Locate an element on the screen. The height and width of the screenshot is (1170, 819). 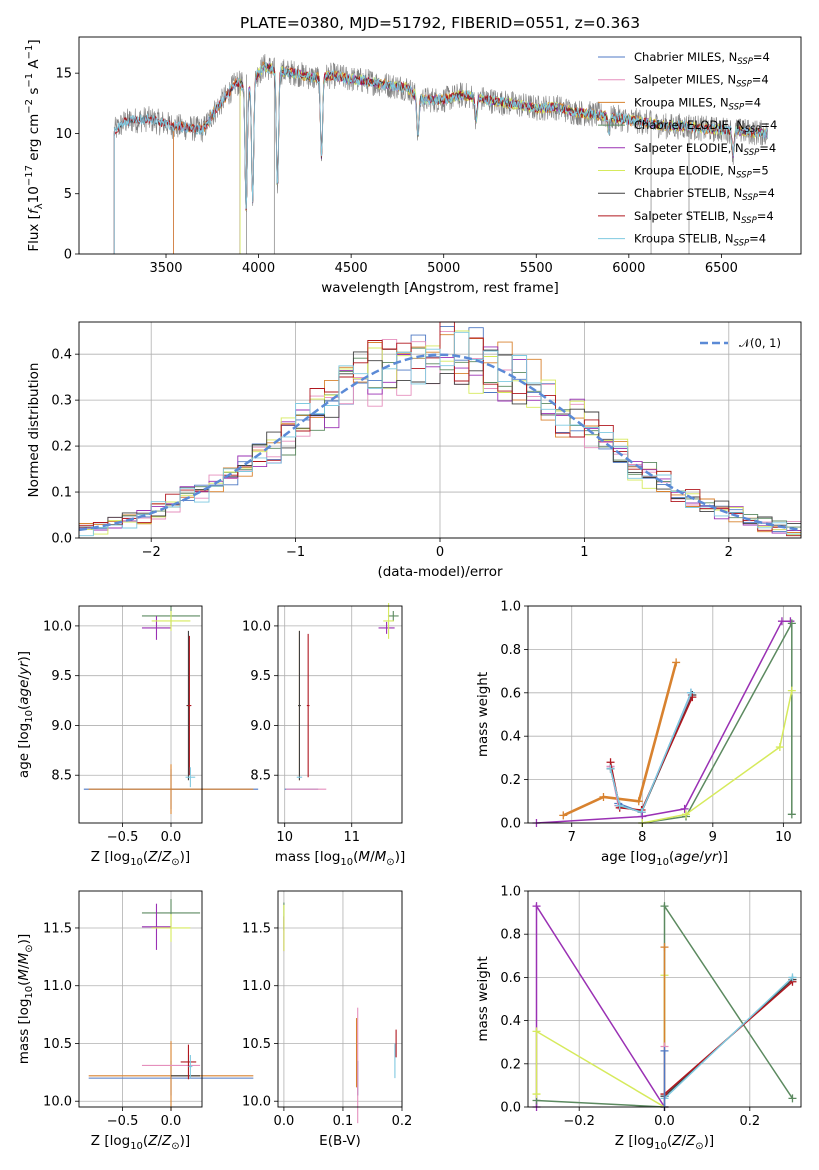
age-vs-mass-x-label: mass [log10(M/M⊙)] is located at coordinates (340, 858).